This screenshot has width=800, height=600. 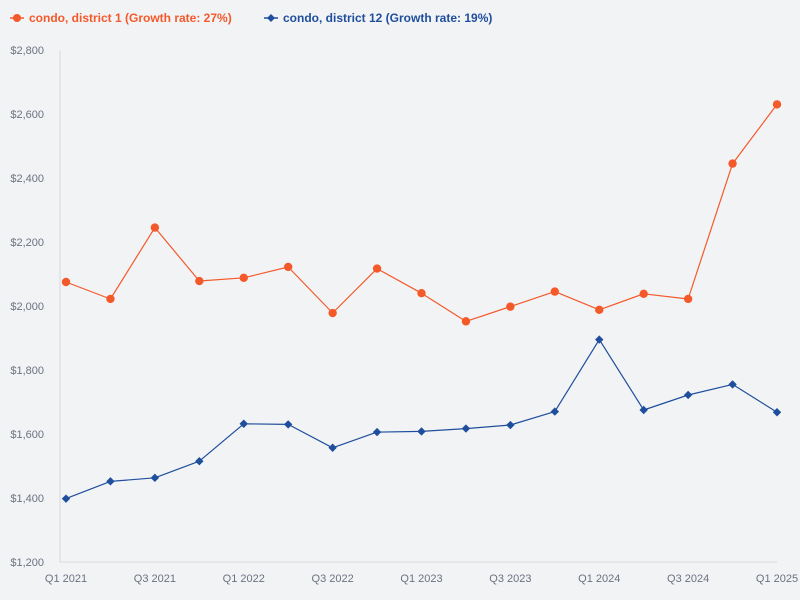 What do you see at coordinates (244, 579) in the screenshot?
I see `x-tick-label: Q1 2022` at bounding box center [244, 579].